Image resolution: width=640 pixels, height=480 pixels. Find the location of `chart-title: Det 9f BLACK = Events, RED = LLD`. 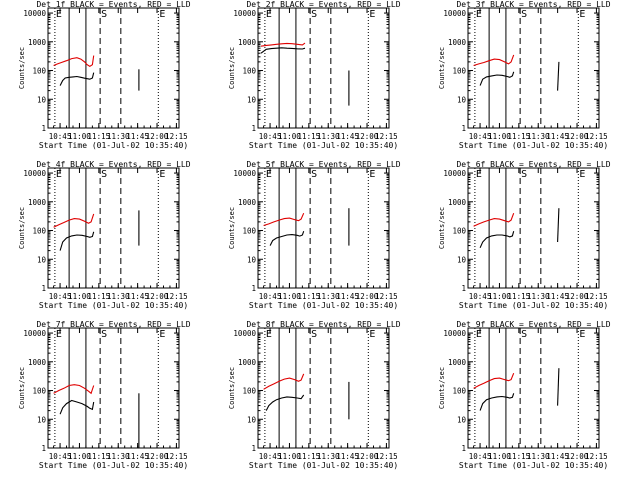

chart-title: Det 9f BLACK = Events, RED = LLD is located at coordinates (533, 324).